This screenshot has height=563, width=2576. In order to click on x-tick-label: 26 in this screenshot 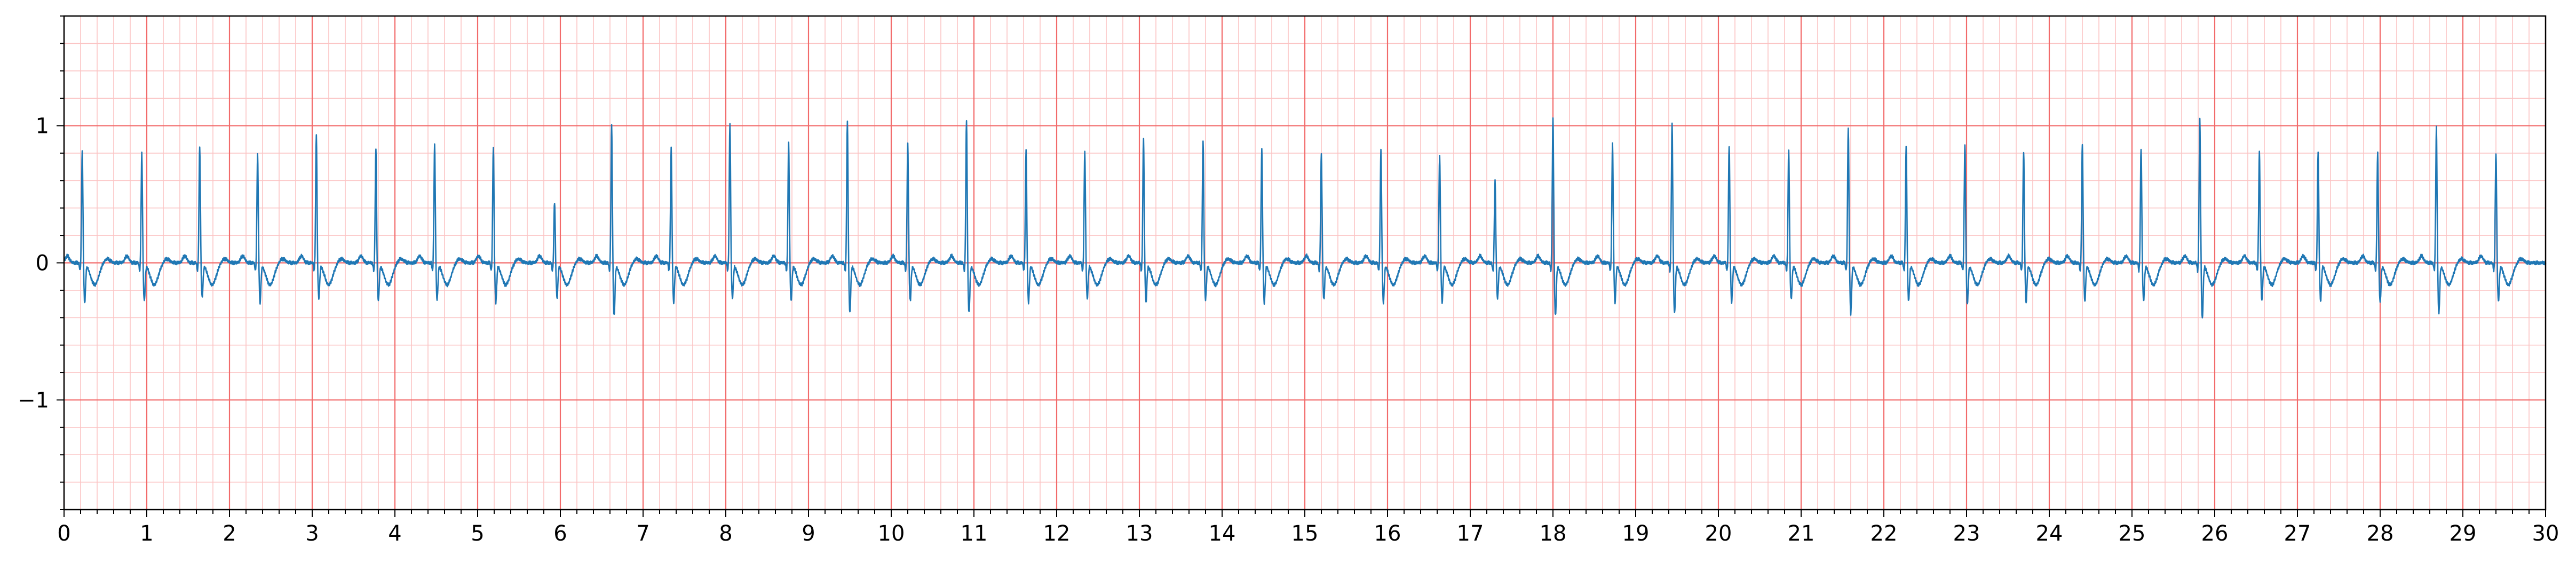, I will do `click(2215, 533)`.